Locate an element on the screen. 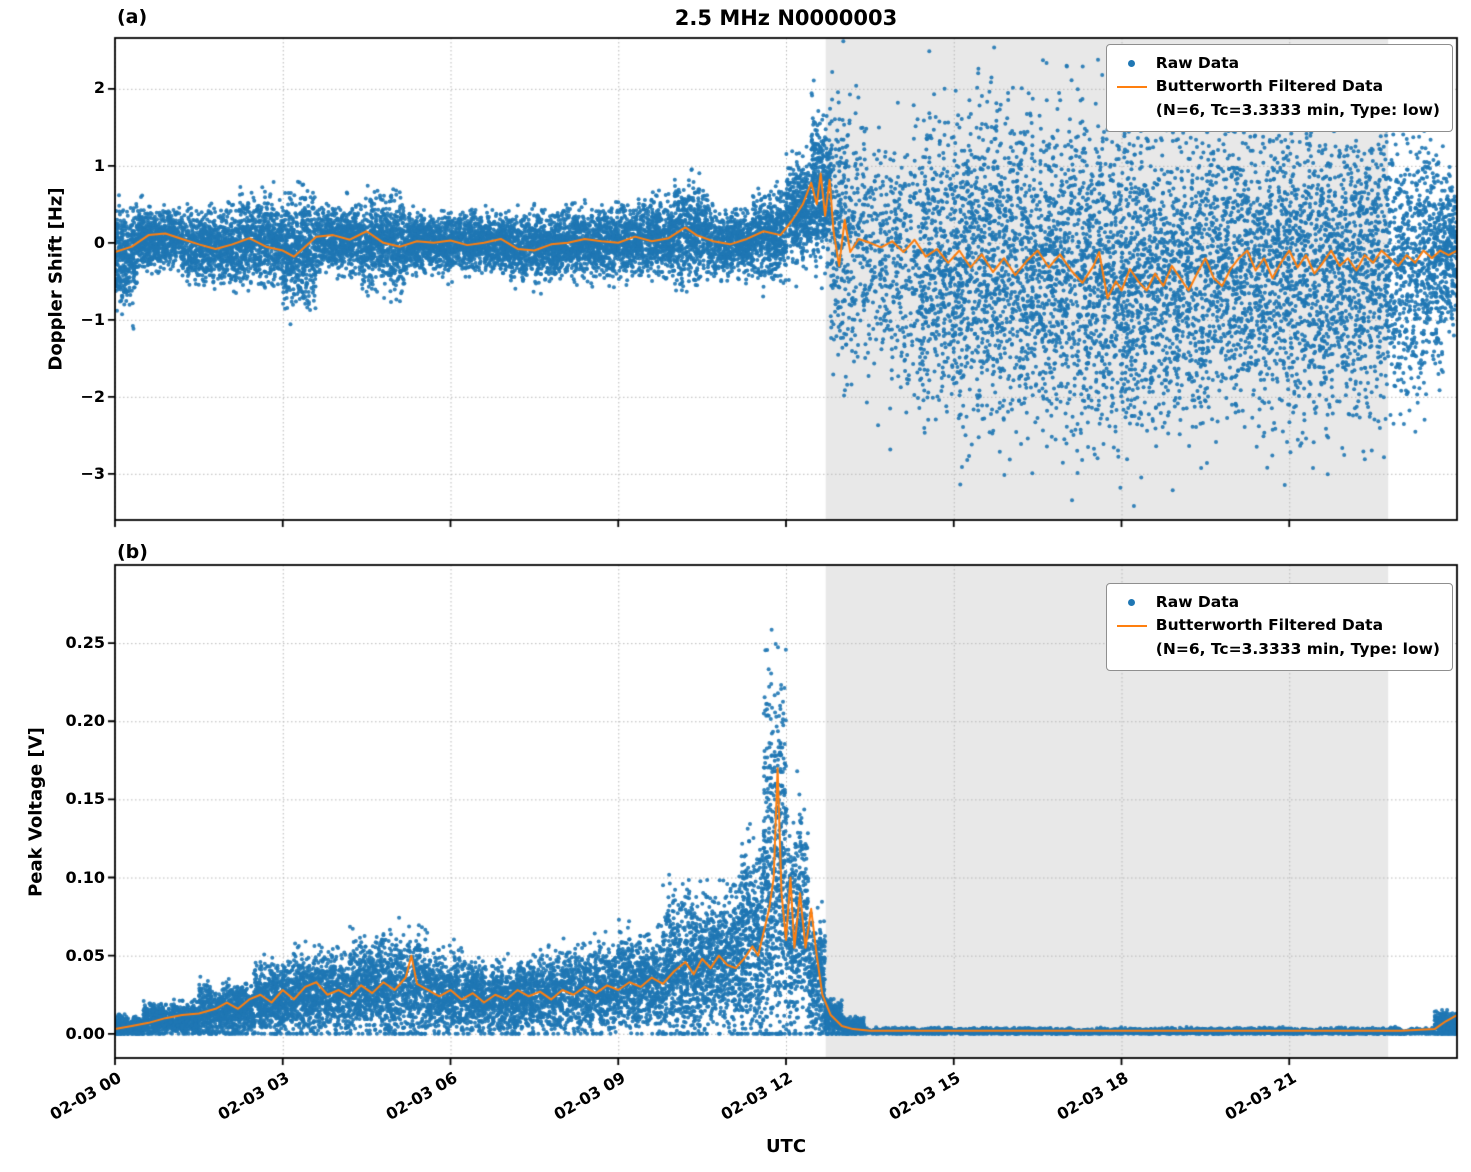  panel-b-label: (b) is located at coordinates (132, 552).